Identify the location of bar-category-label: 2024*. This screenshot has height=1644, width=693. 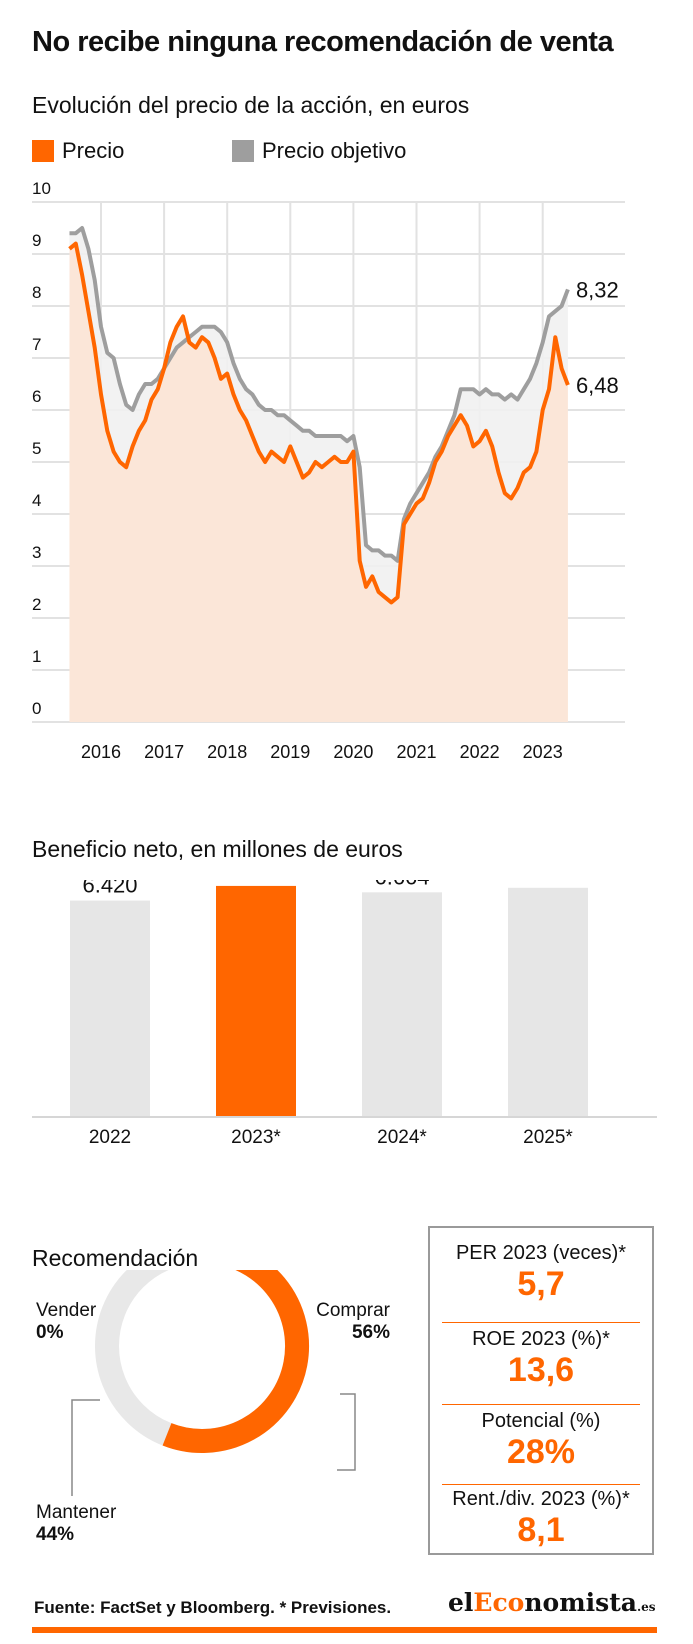
(402, 1137).